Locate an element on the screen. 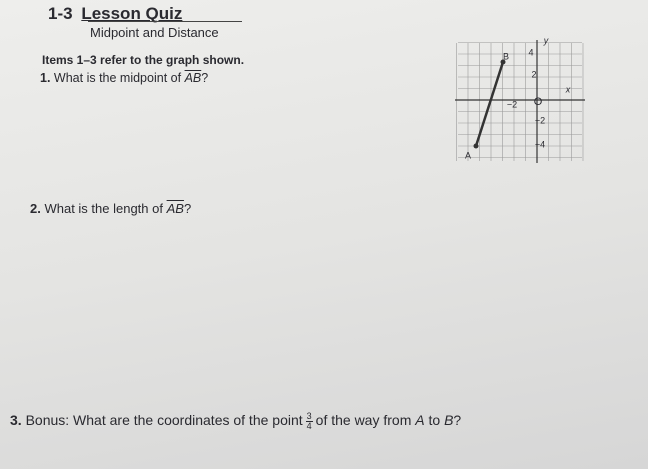  question-2: 2. What is the length of AB? is located at coordinates (110, 208).